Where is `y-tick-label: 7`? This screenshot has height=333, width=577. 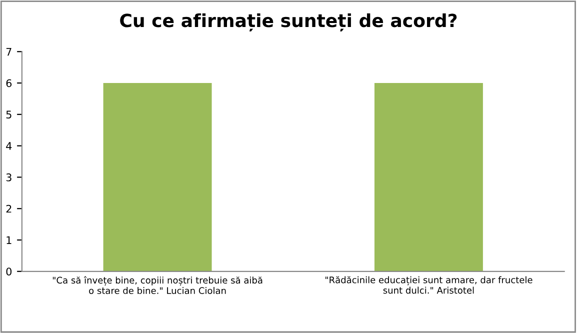 y-tick-label: 7 is located at coordinates (9, 52).